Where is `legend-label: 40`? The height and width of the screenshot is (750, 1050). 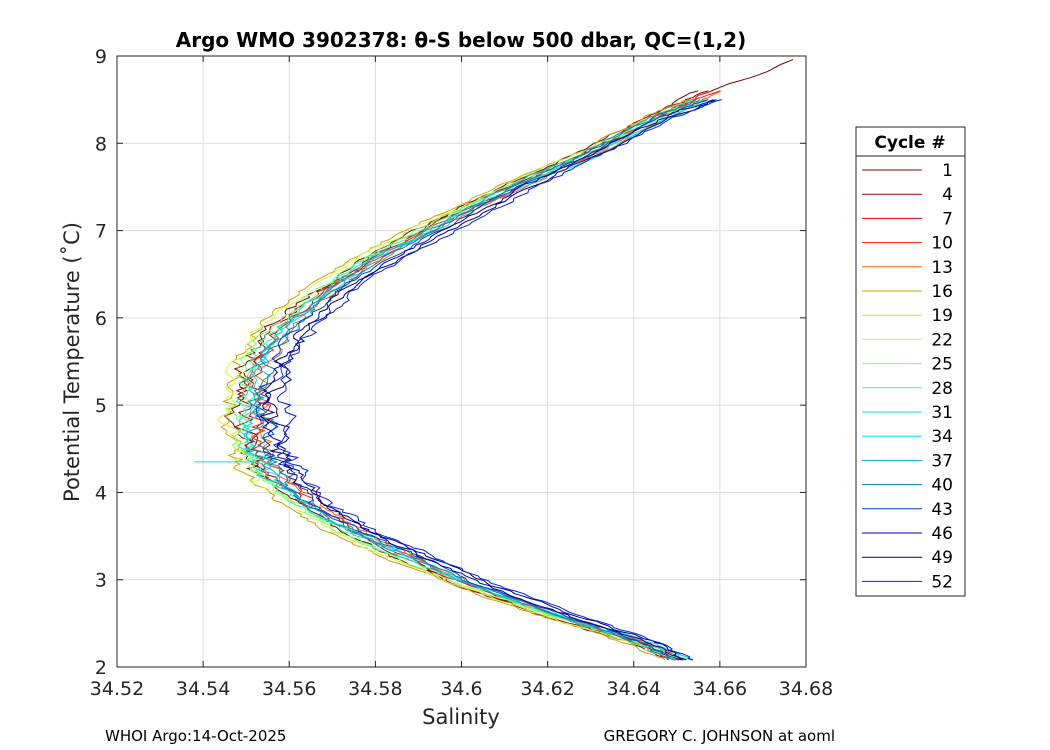 legend-label: 40 is located at coordinates (942, 486).